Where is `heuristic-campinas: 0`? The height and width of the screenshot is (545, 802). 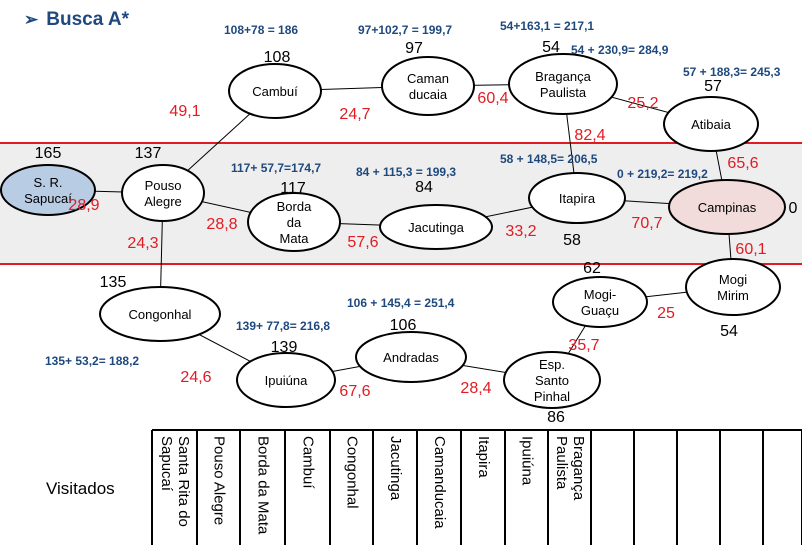 heuristic-campinas: 0 is located at coordinates (793, 208).